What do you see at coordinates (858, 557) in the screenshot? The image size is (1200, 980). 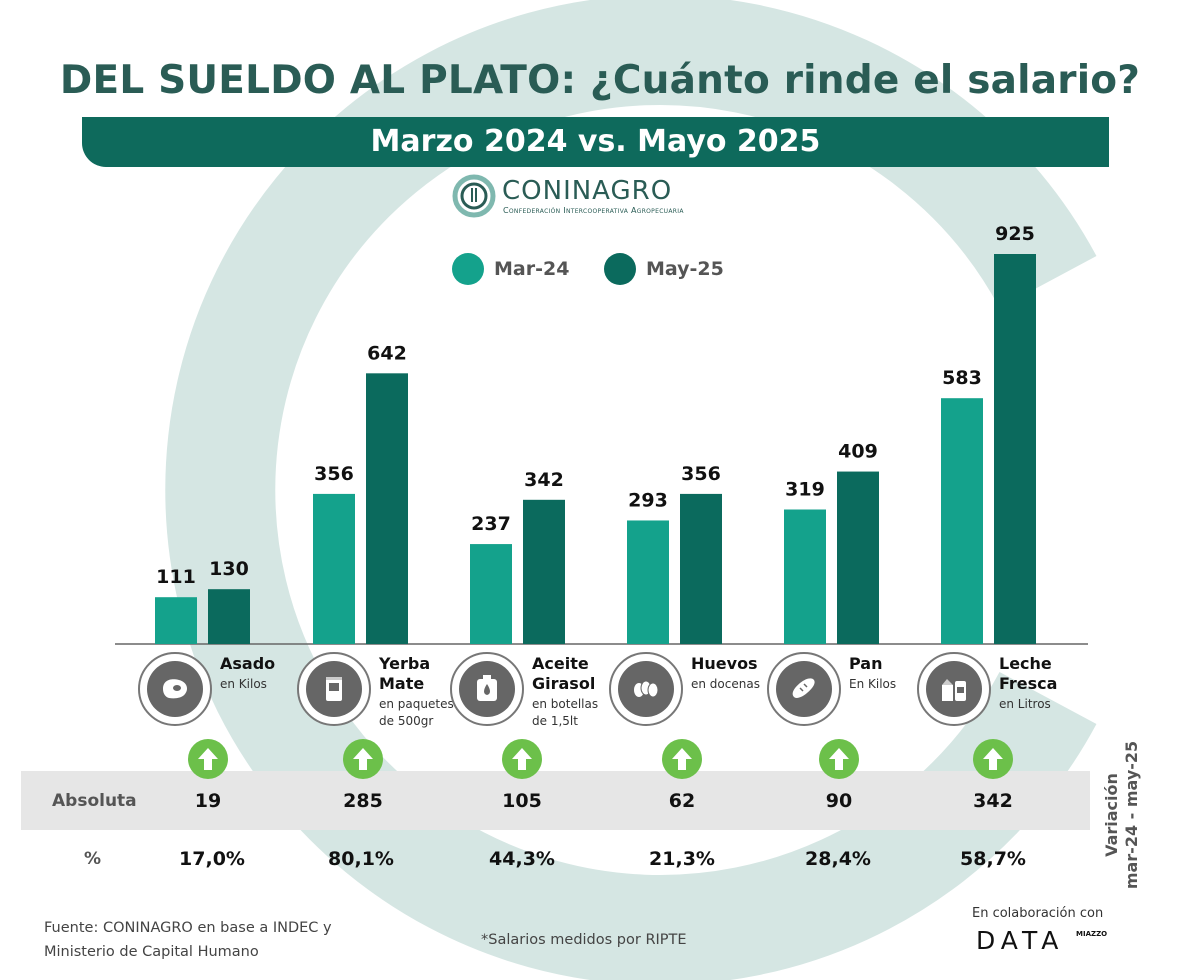 I see `bar-may-25-pan` at bounding box center [858, 557].